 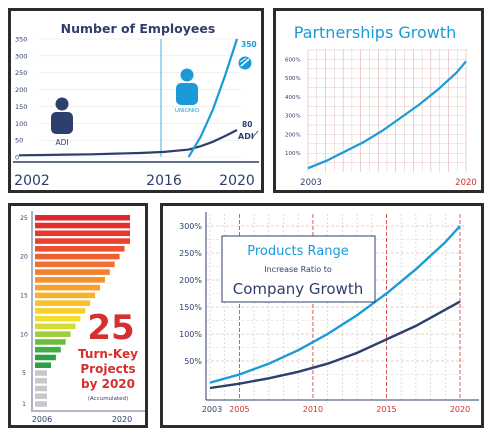 What do you see at coordinates (193, 361) in the screenshot?
I see `products-y-tick: 50%` at bounding box center [193, 361].